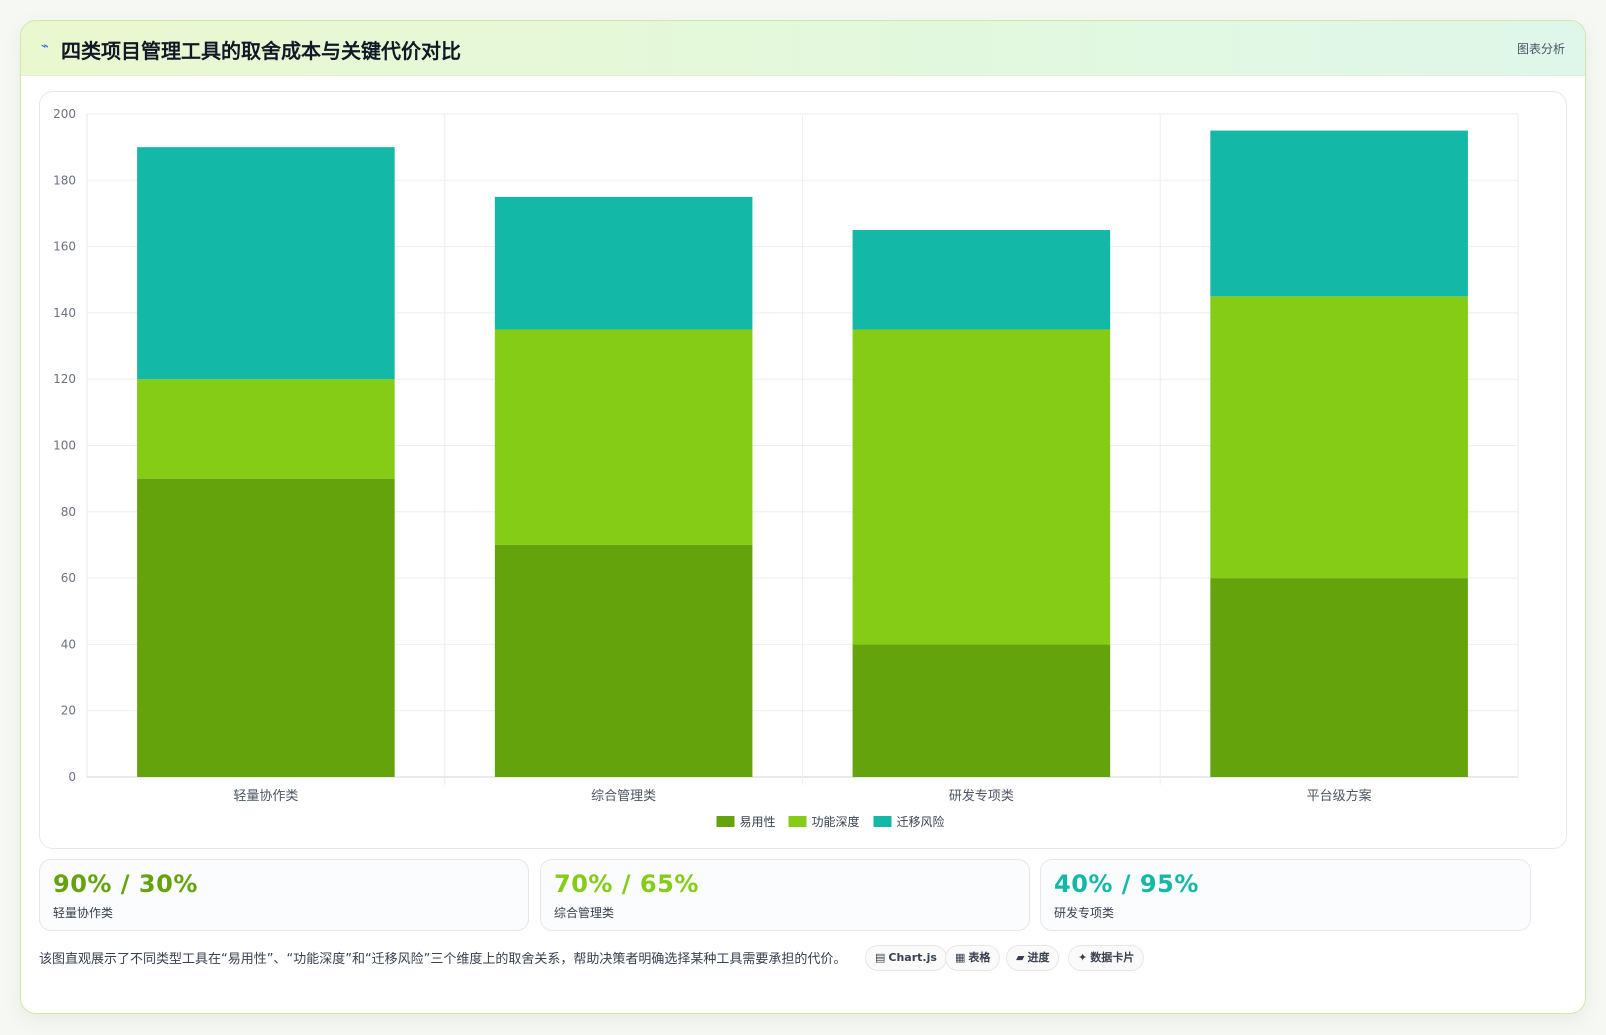  Describe the element at coordinates (68, 644) in the screenshot. I see `y-tick-label: 40` at that location.